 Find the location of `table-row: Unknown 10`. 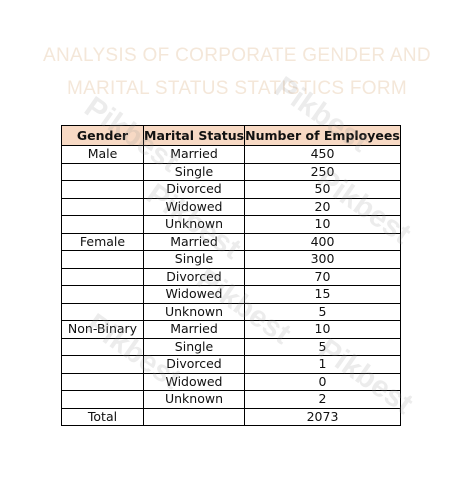

table-row: Unknown 10 is located at coordinates (231, 224).